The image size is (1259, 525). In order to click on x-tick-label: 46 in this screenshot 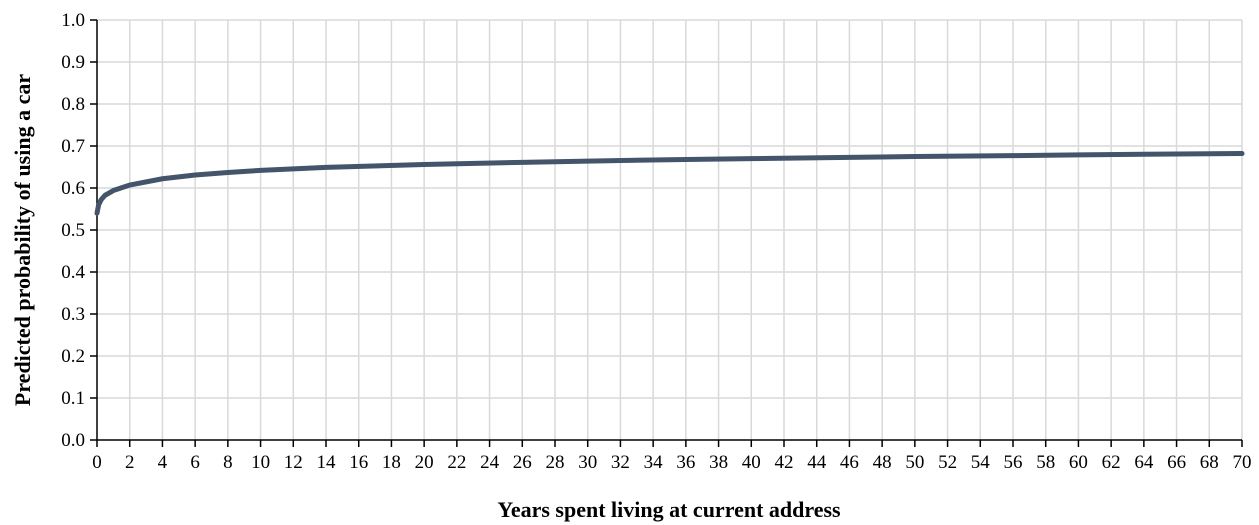, I will do `click(849, 462)`.